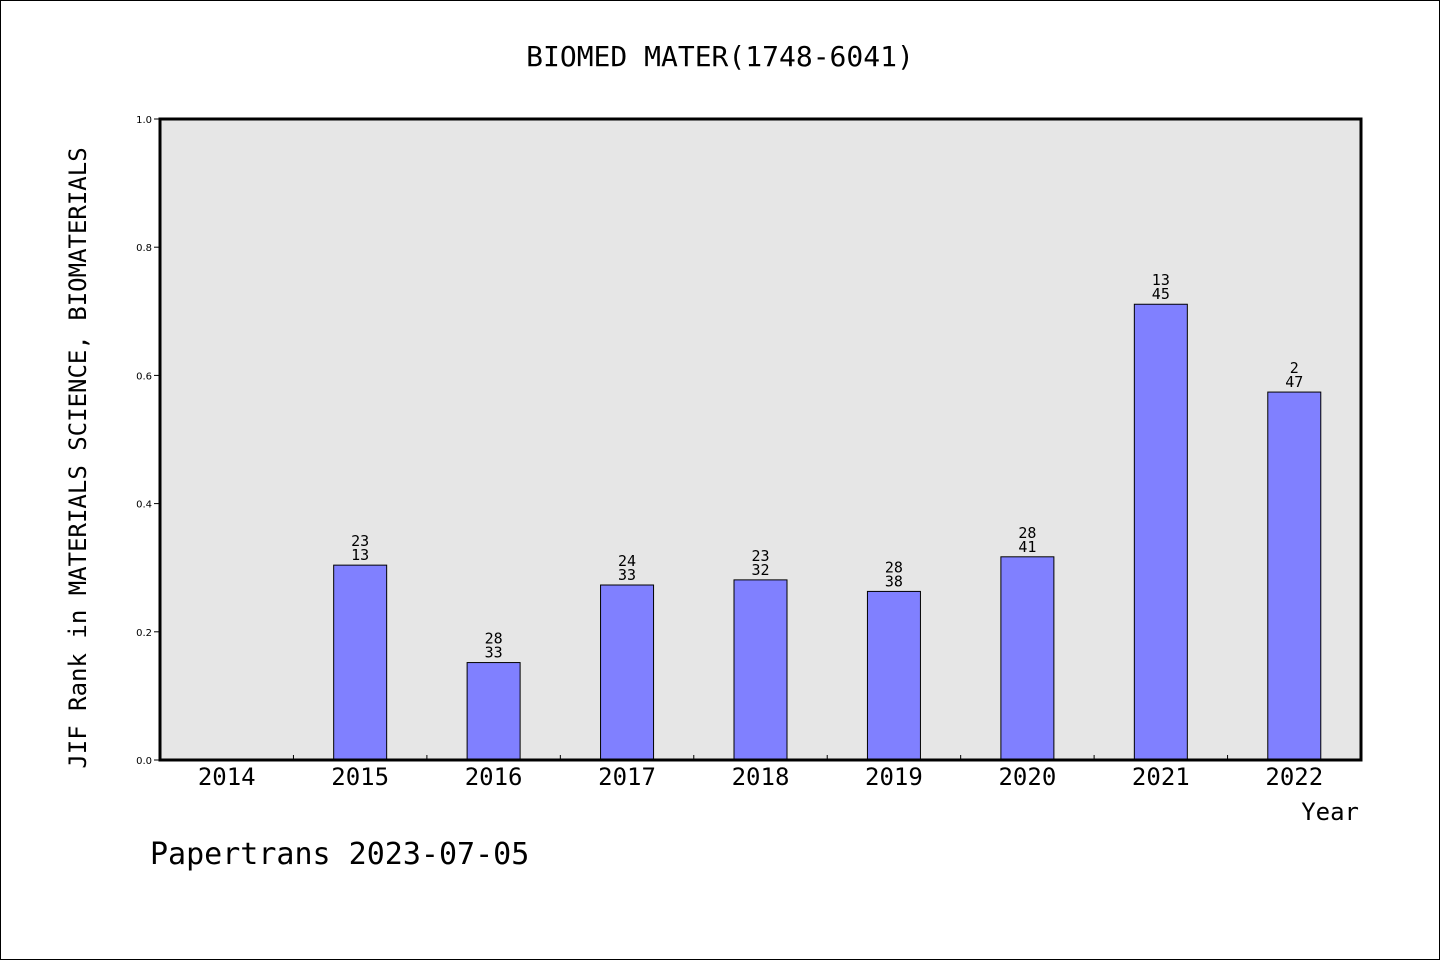 The width and height of the screenshot is (1440, 960). What do you see at coordinates (1161, 294) in the screenshot?
I see `bar-label-bottom: 45` at bounding box center [1161, 294].